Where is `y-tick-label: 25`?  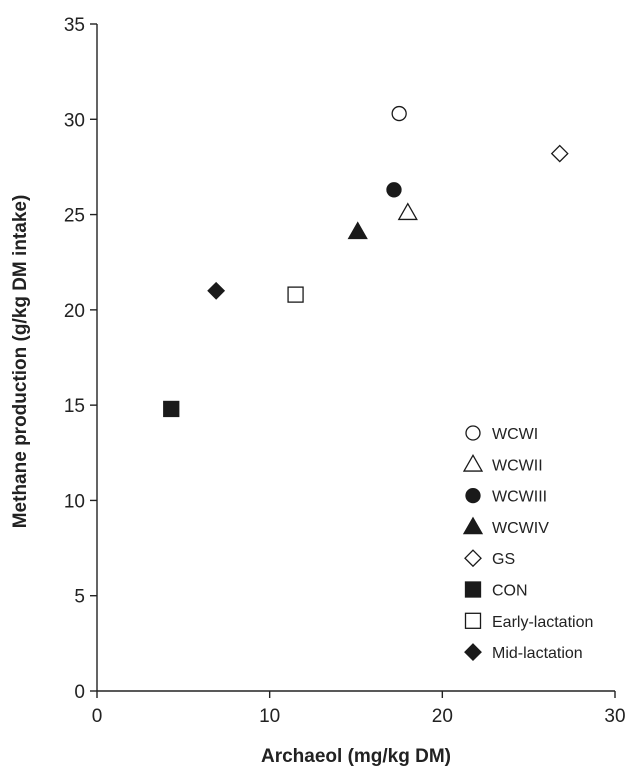
y-tick-label: 25 is located at coordinates (74, 216).